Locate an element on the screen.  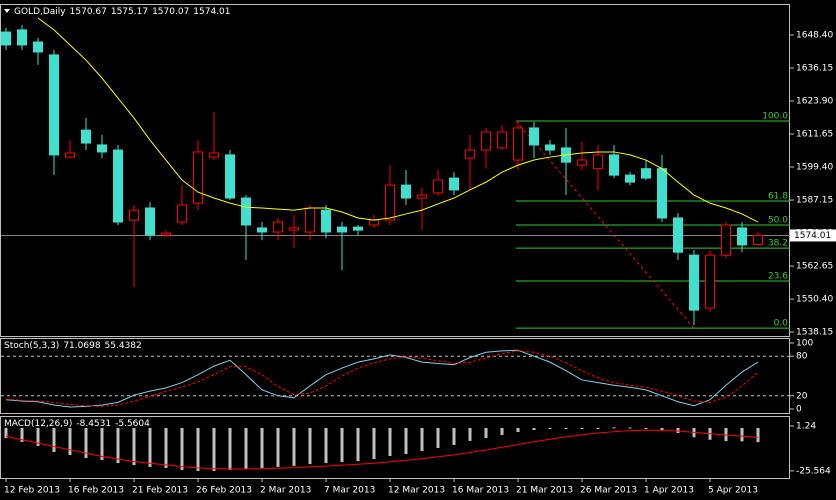
stoch-panel-frame is located at coordinates (395, 376).